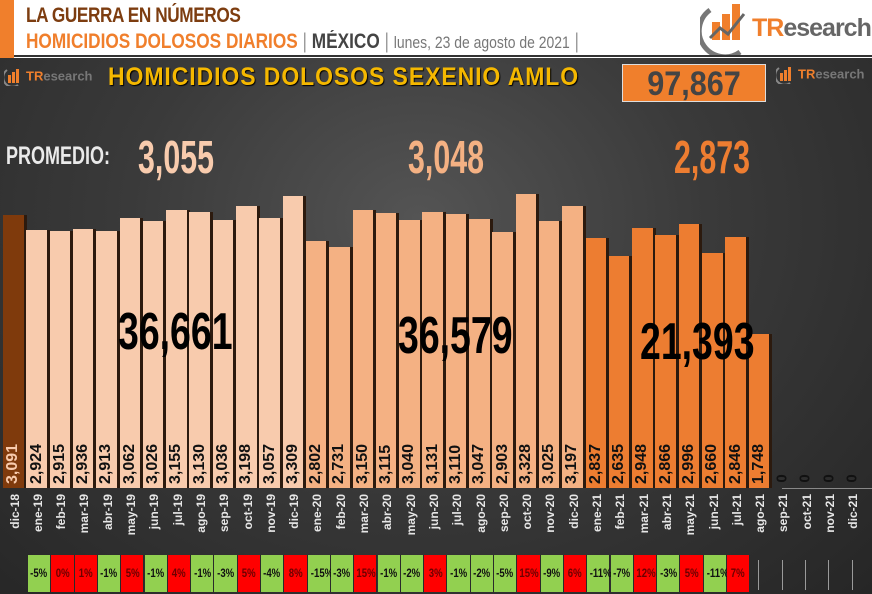 This screenshot has width=872, height=594. What do you see at coordinates (176, 157) in the screenshot?
I see `average-2019: 3,055` at bounding box center [176, 157].